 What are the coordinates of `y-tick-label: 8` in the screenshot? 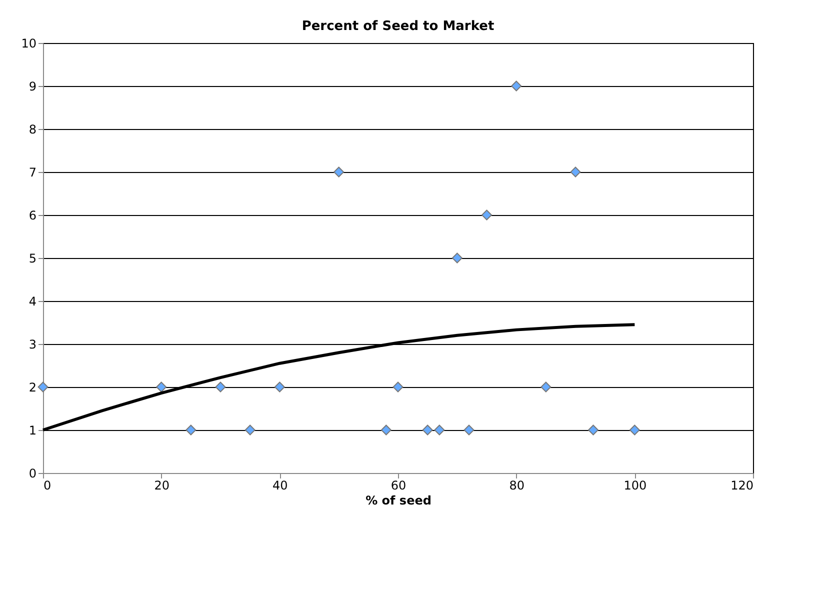 It's located at (32, 129).